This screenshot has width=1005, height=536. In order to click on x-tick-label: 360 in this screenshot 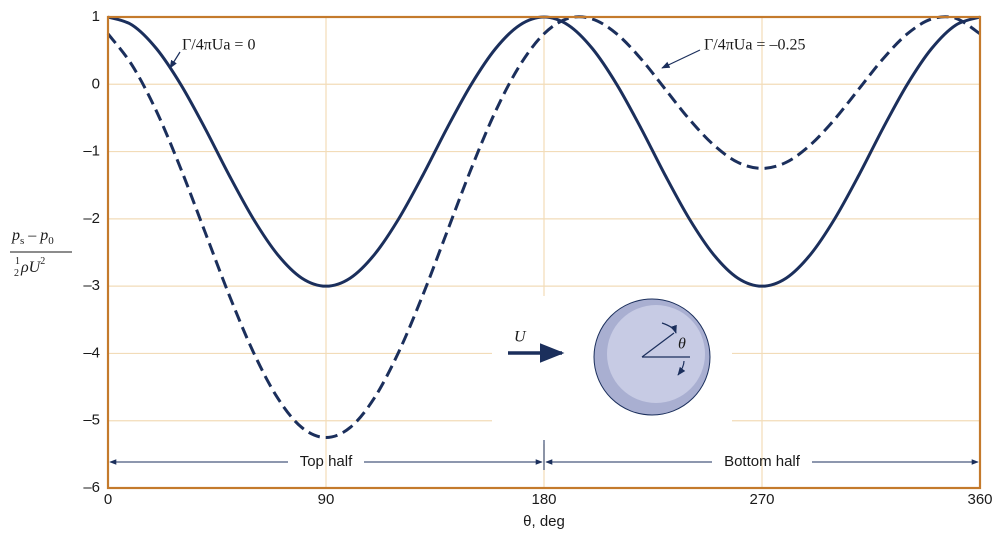, I will do `click(979, 499)`.